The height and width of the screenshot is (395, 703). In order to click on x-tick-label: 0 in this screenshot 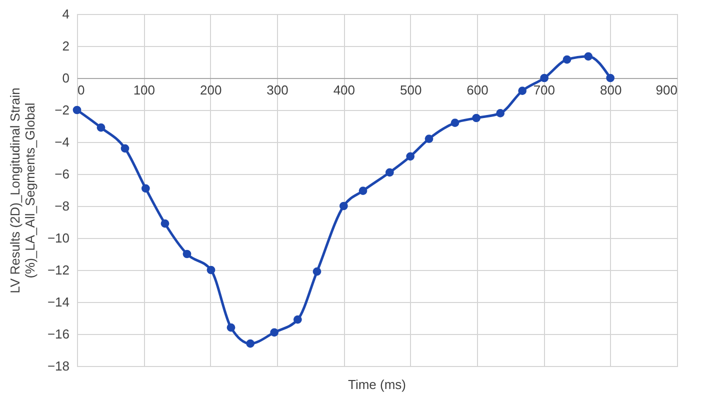, I will do `click(81, 90)`.